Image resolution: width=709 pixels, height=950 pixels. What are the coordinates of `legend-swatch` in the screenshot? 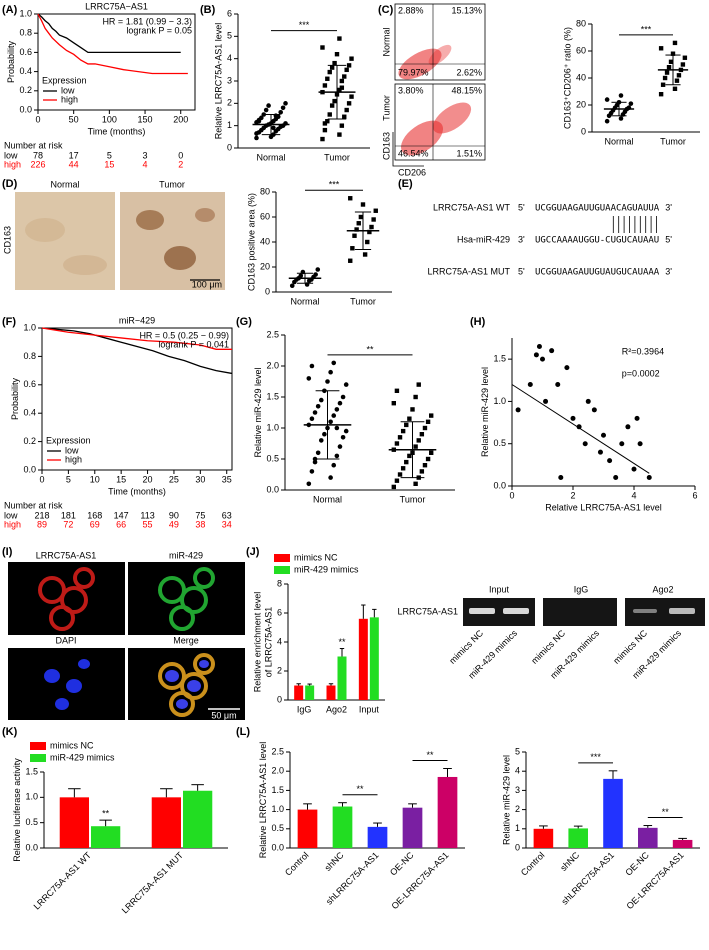 It's located at (282, 558).